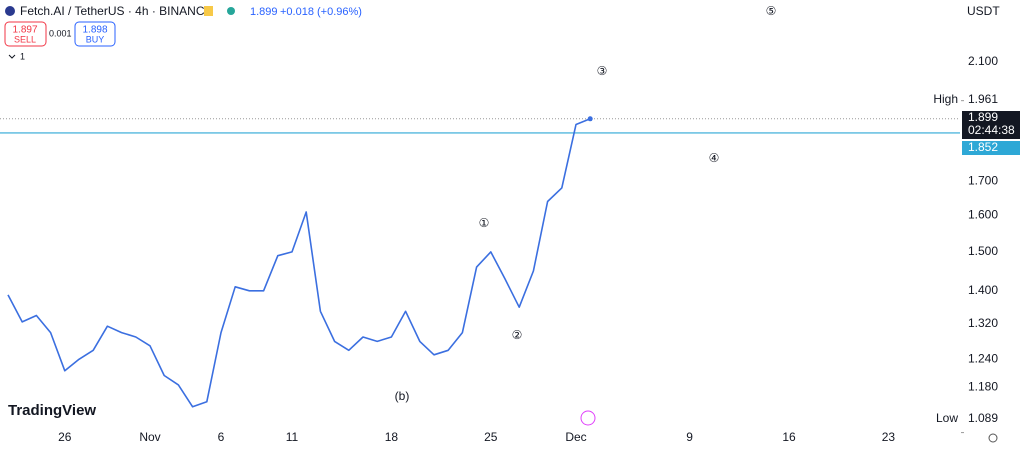 Image resolution: width=1024 pixels, height=452 pixels. Describe the element at coordinates (231, 11) in the screenshot. I see `status-dot` at that location.